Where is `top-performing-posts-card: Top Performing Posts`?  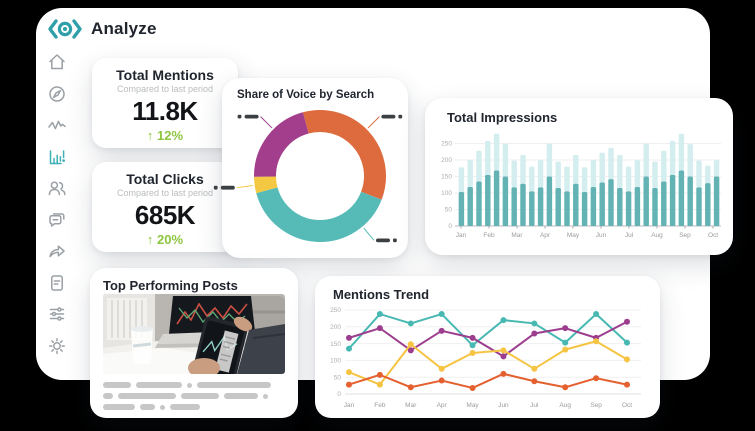 top-performing-posts-card: Top Performing Posts is located at coordinates (194, 343).